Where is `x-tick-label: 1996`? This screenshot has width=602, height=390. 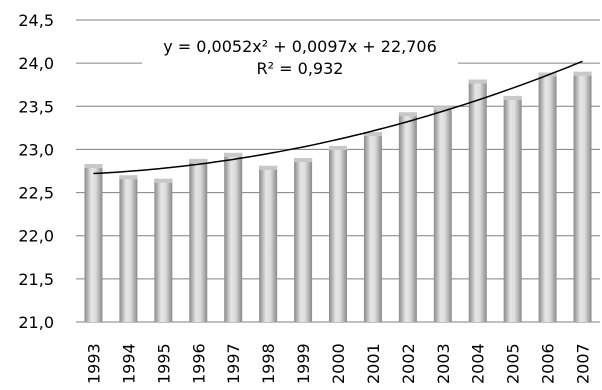
x-tick-label: 1996 is located at coordinates (198, 363).